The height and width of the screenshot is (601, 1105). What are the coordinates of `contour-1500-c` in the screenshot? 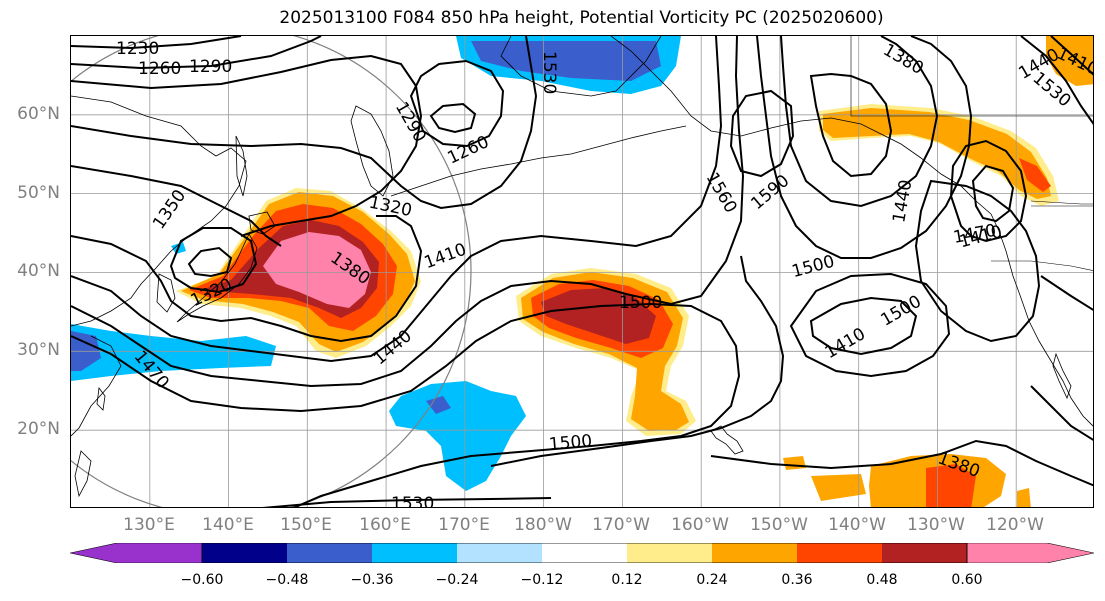 It's located at (517, 404).